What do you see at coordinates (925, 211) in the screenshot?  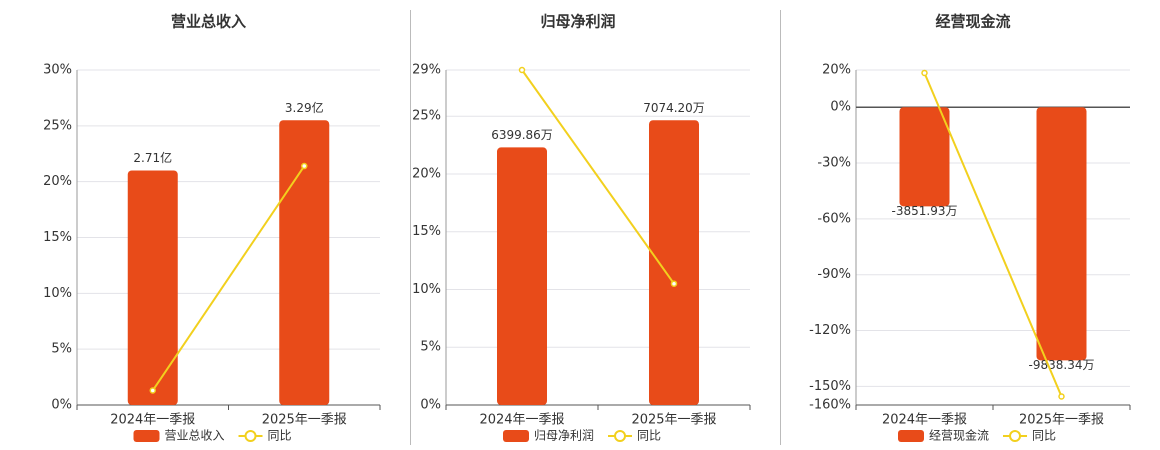 I see `value-label: -3851.93万` at bounding box center [925, 211].